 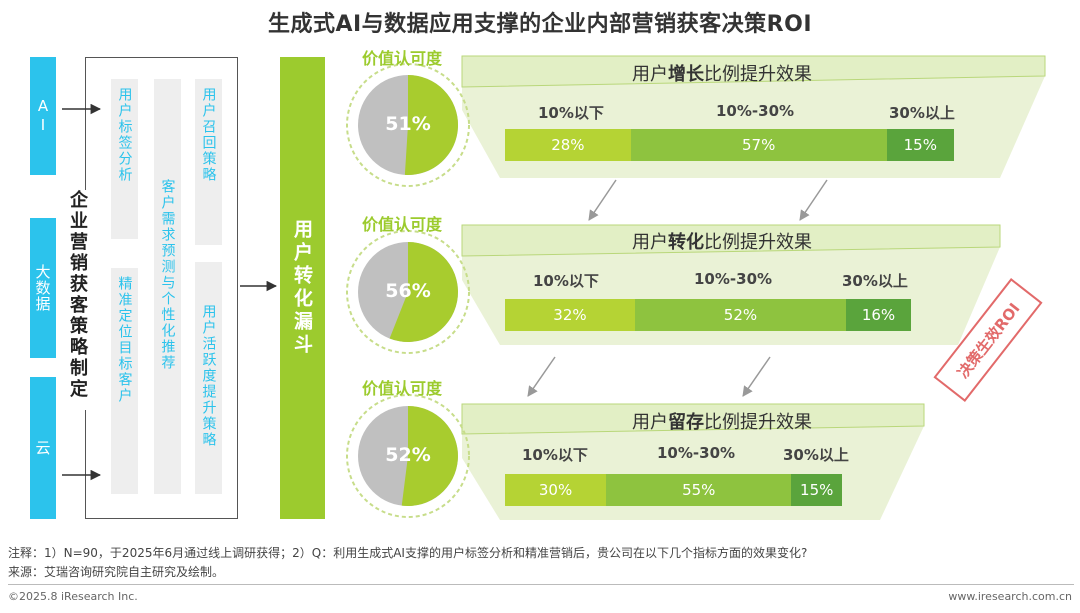 I want to click on pie-retention-percent: 52%, so click(x=408, y=455).